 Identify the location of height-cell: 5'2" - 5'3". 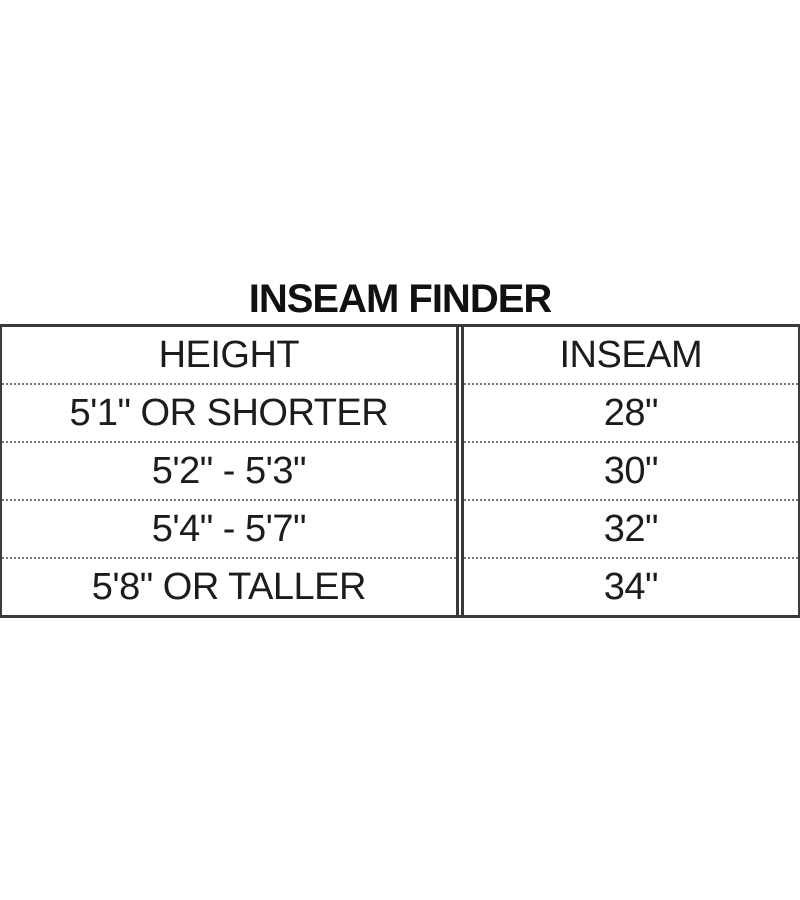
(231, 470).